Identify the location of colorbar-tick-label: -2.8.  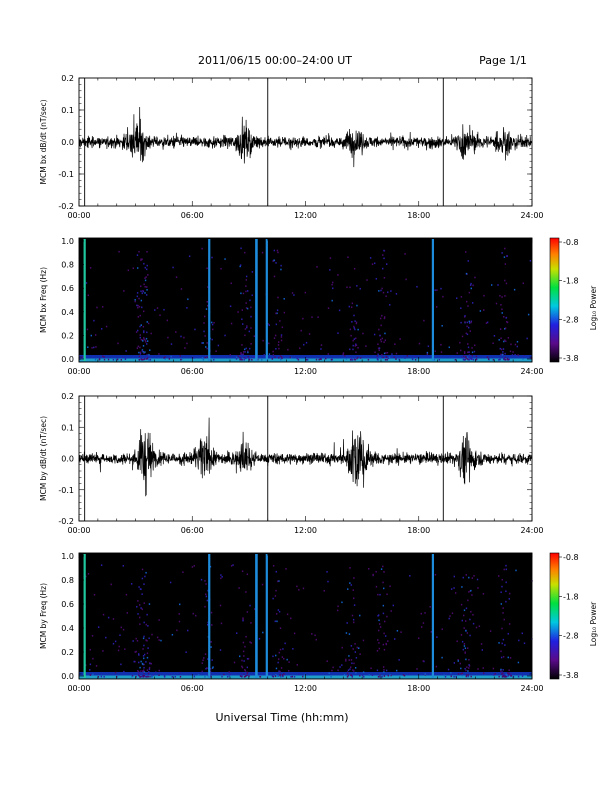
(571, 636).